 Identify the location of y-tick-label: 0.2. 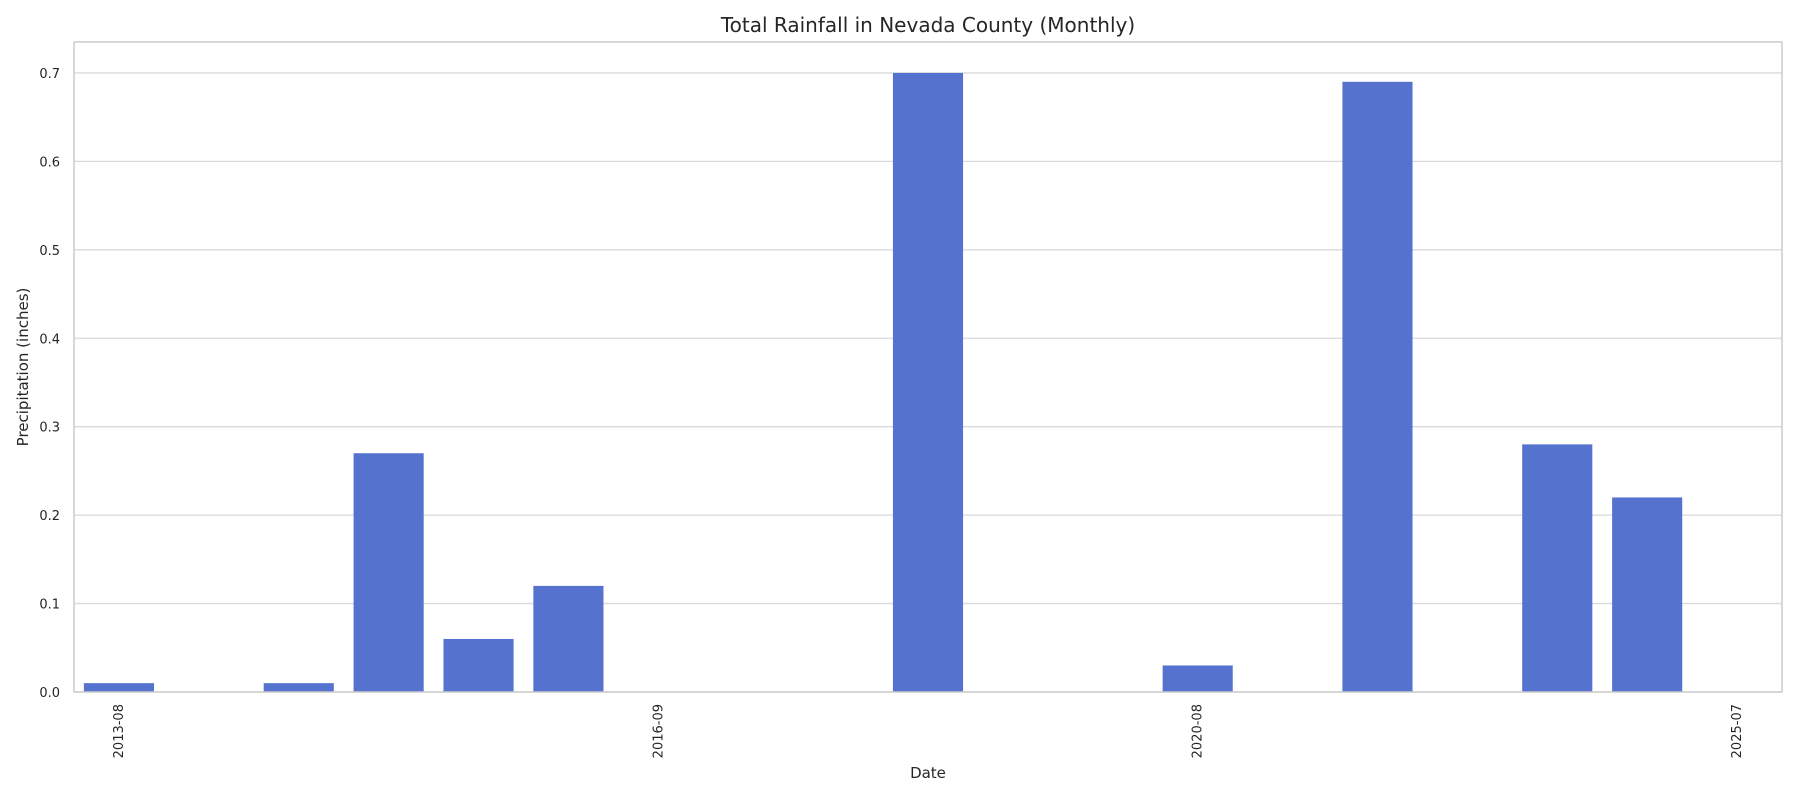
(49, 516).